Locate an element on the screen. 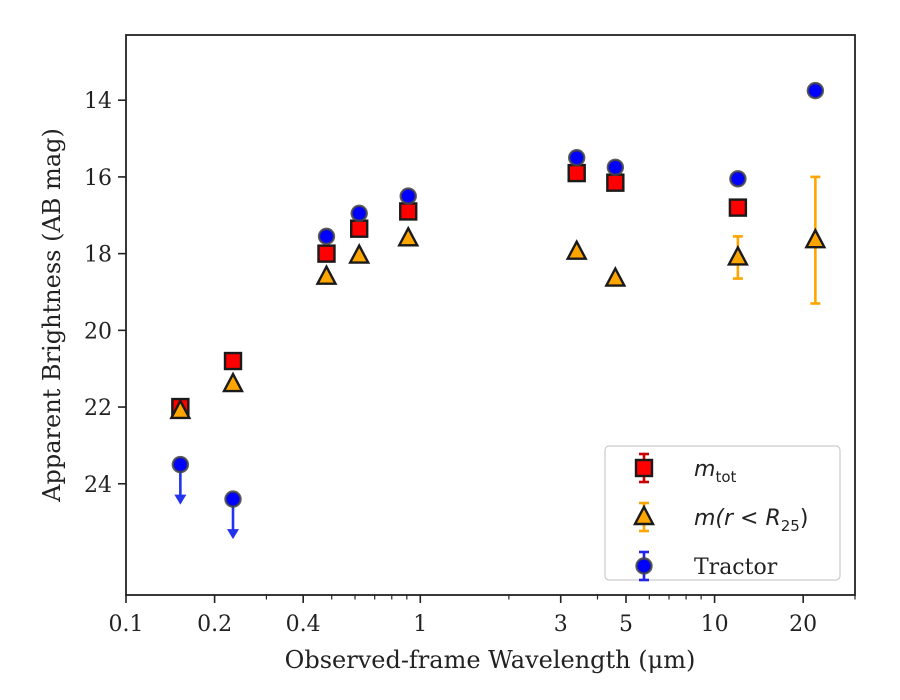 The width and height of the screenshot is (900, 700). x-tick-label: 3 is located at coordinates (561, 624).